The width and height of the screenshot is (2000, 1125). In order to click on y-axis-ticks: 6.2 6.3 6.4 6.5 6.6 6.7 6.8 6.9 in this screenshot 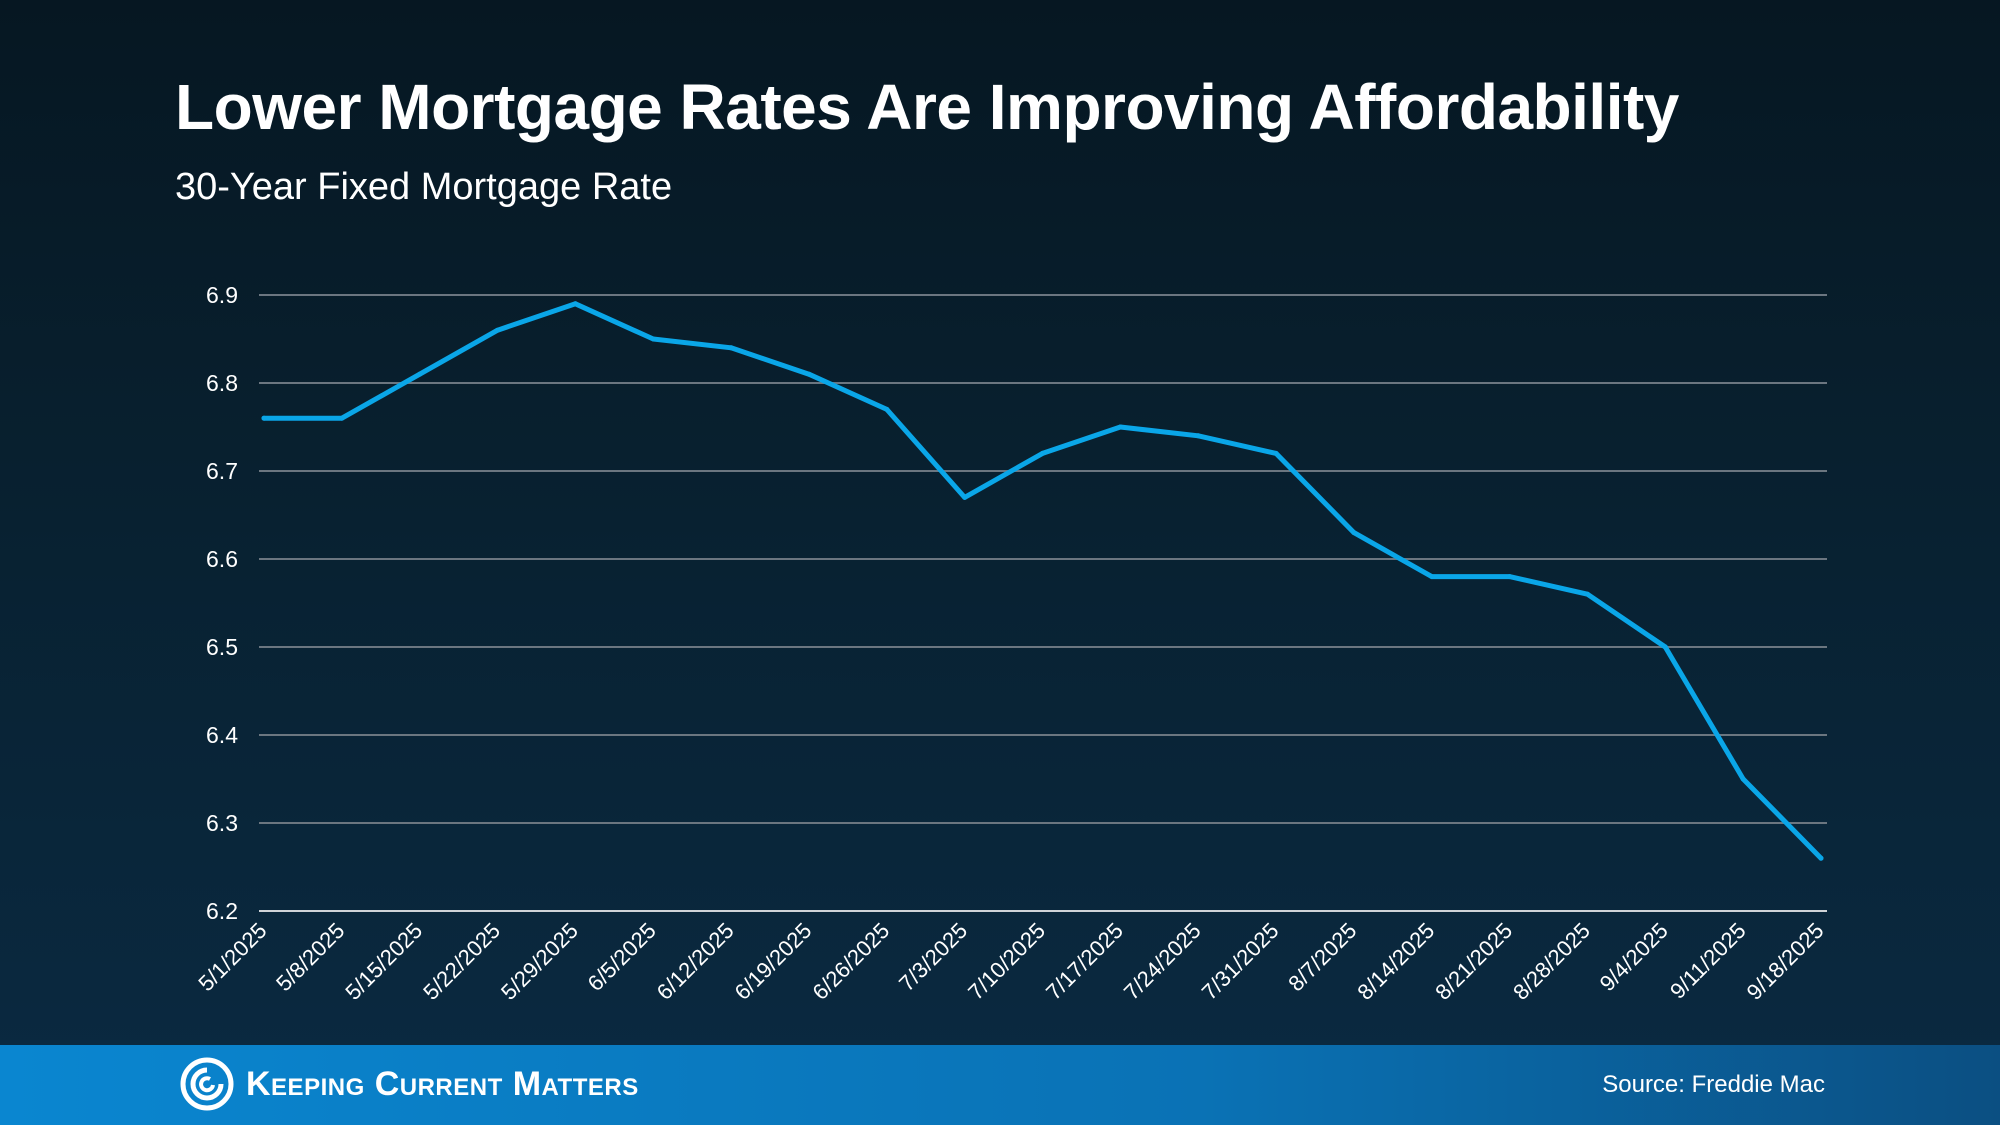, I will do `click(222, 603)`.